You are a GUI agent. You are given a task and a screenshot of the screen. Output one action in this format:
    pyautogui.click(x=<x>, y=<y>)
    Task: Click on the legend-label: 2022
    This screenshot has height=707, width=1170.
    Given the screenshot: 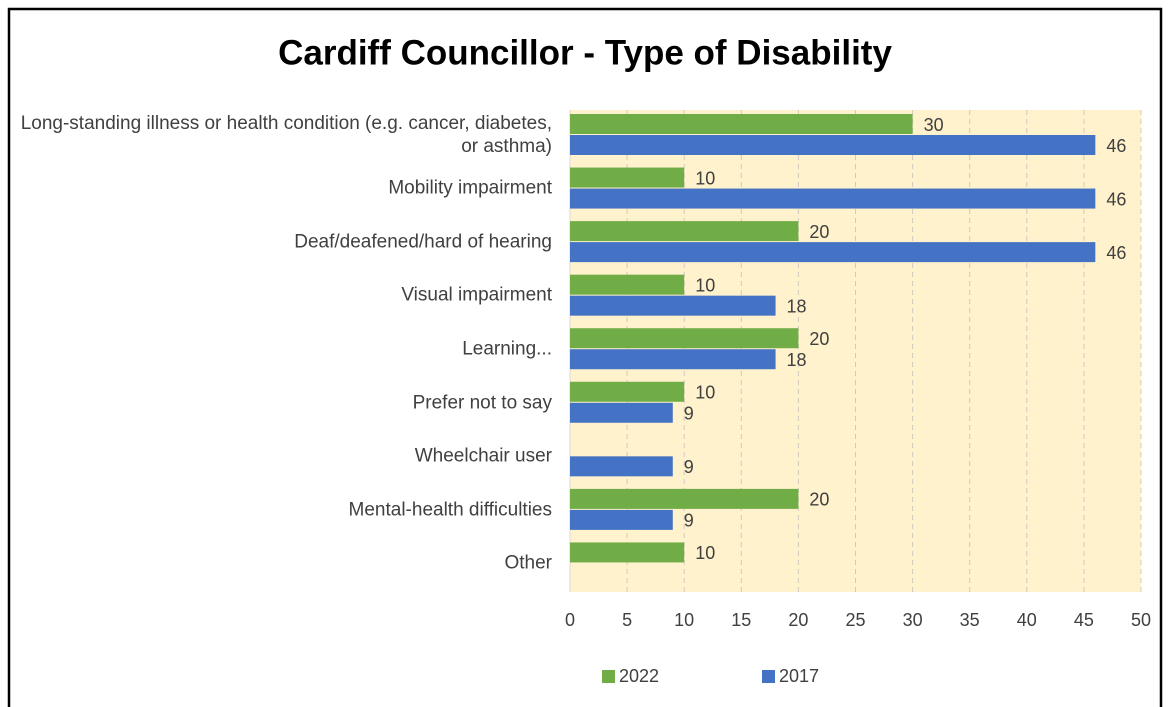 What is the action you would take?
    pyautogui.click(x=639, y=676)
    